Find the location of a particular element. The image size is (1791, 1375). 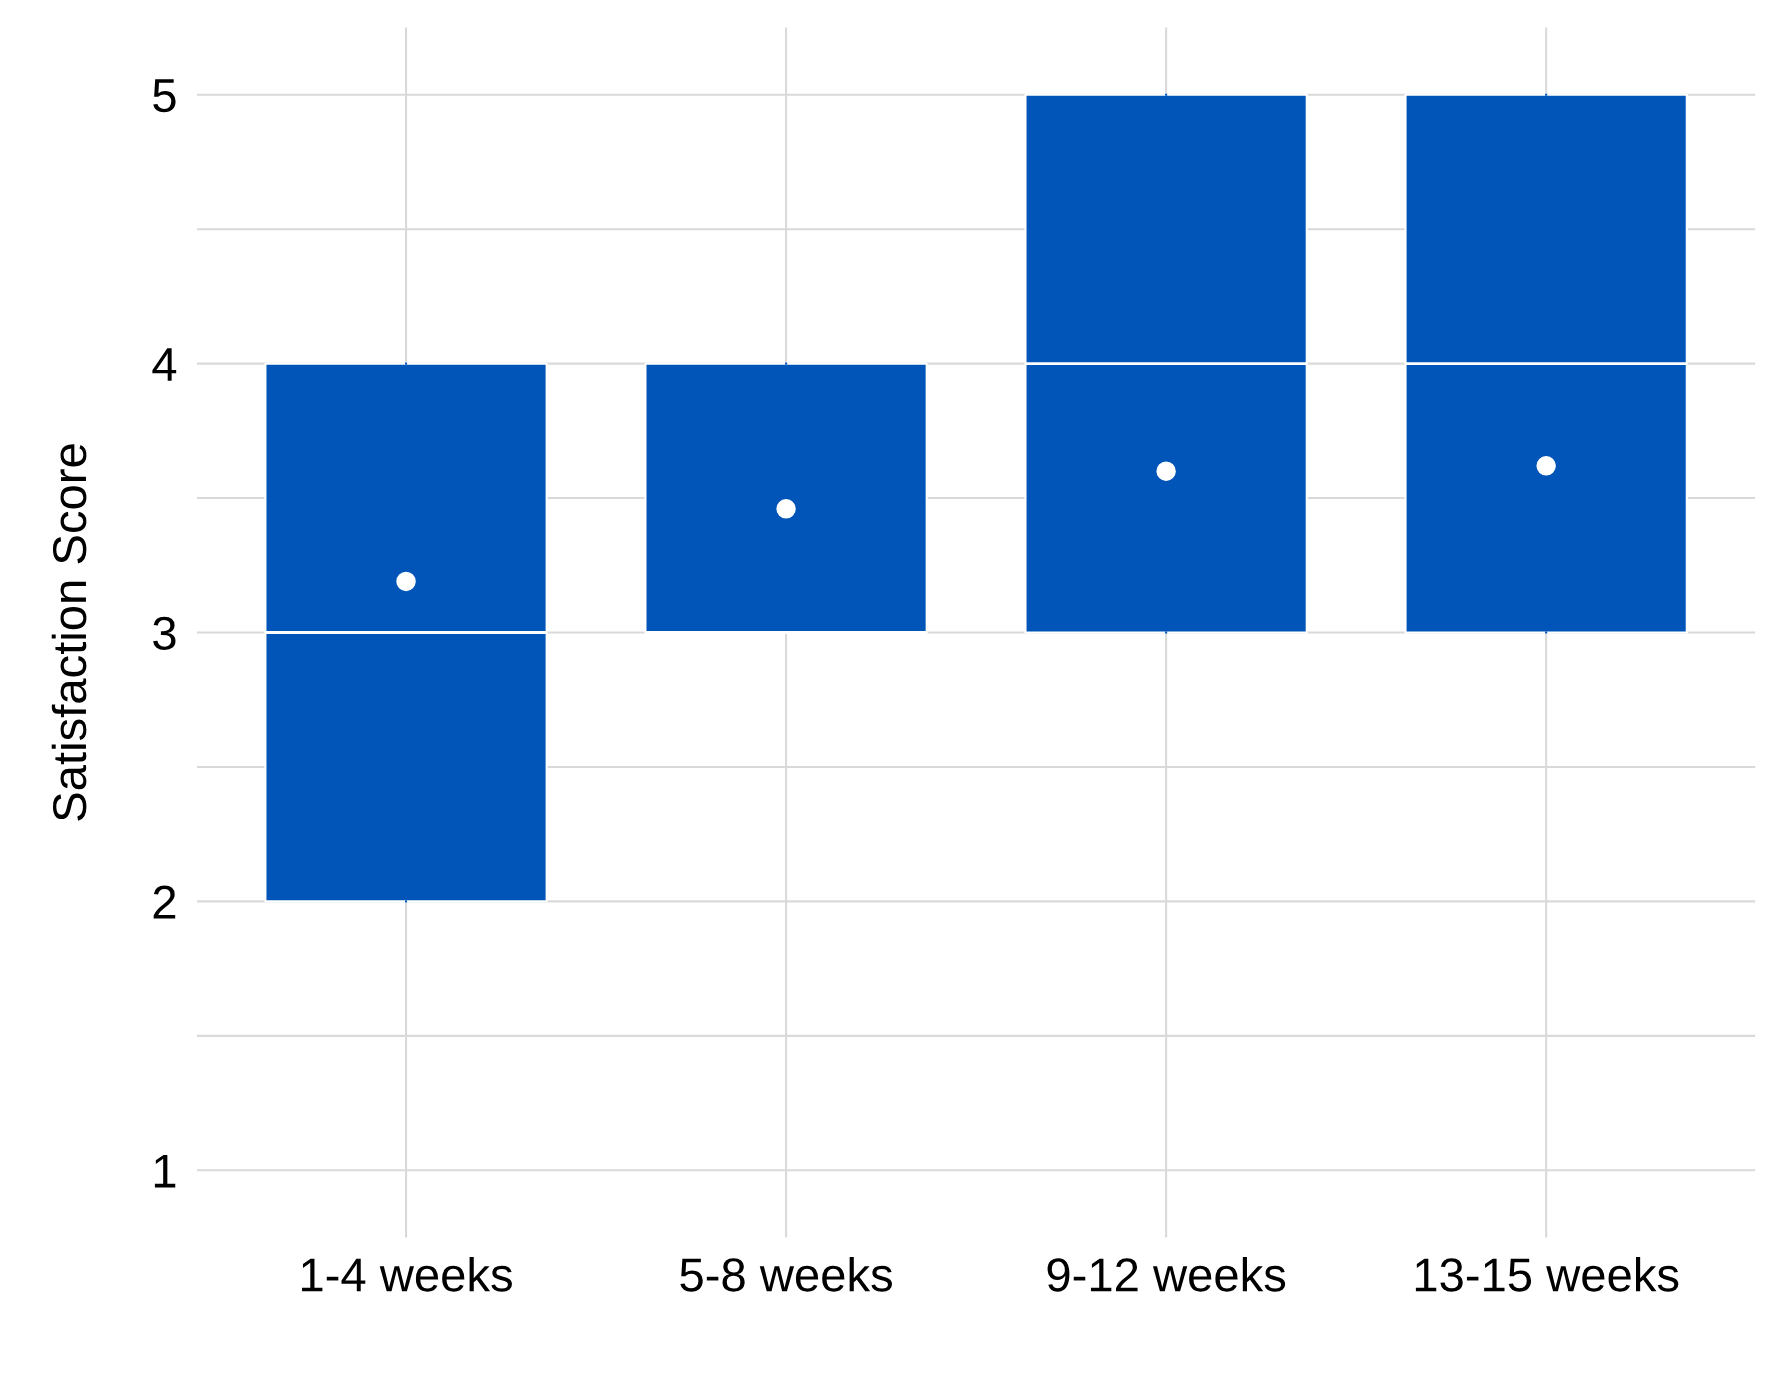

y-tick-label: 5 is located at coordinates (164, 96).